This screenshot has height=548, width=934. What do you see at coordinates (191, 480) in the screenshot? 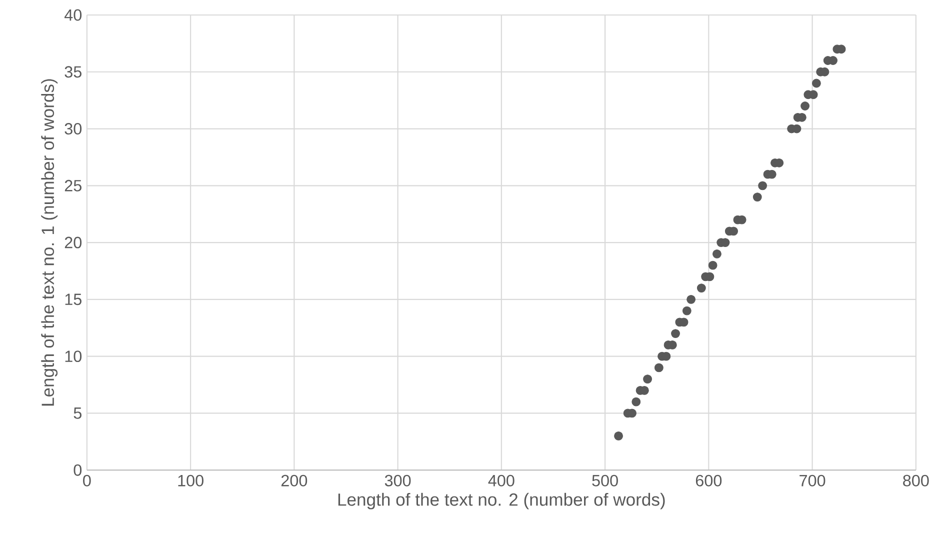
I see `x-tick-label: 100` at bounding box center [191, 480].